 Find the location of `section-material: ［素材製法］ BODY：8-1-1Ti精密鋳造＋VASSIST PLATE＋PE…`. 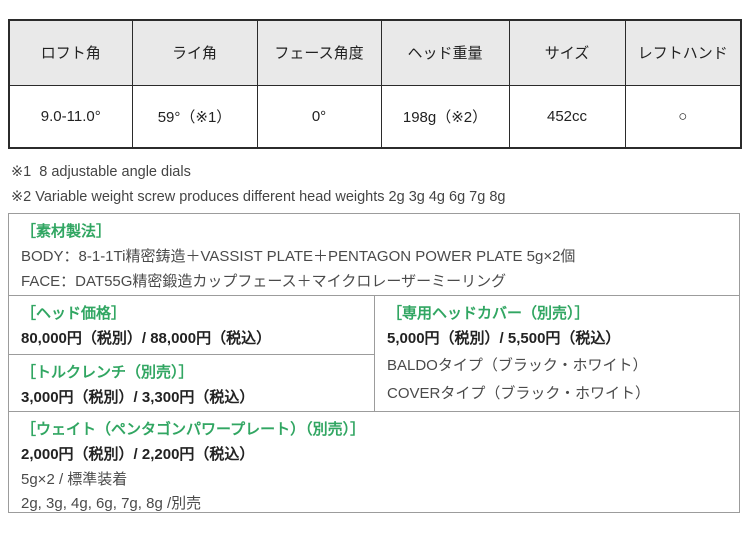

section-material: ［素材製法］ BODY：8-1-1Ti精密鋳造＋VASSIST PLATE＋PE… is located at coordinates (374, 255).